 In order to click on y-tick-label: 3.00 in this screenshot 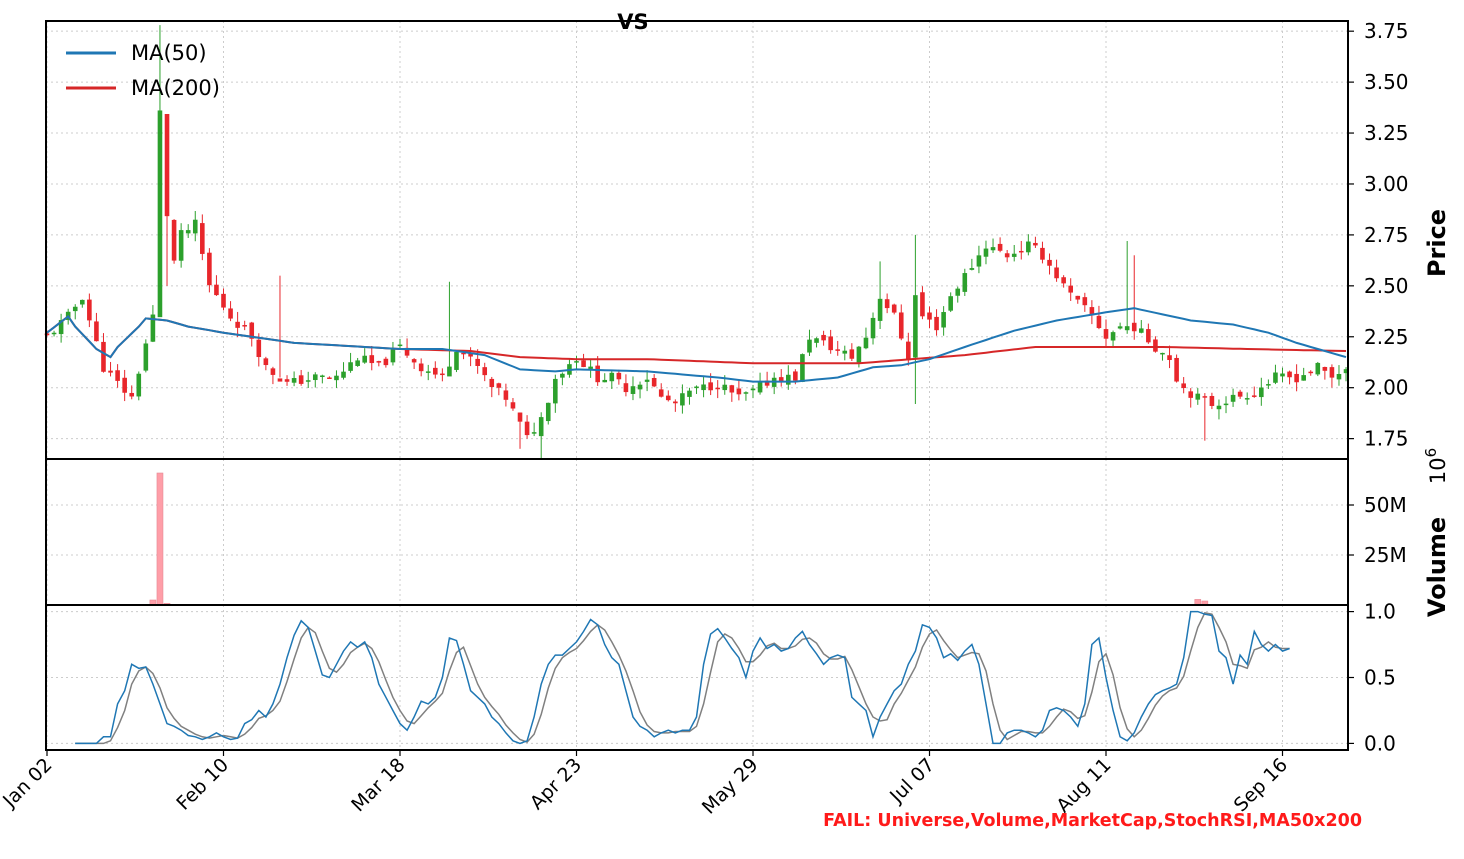, I will do `click(1386, 184)`.